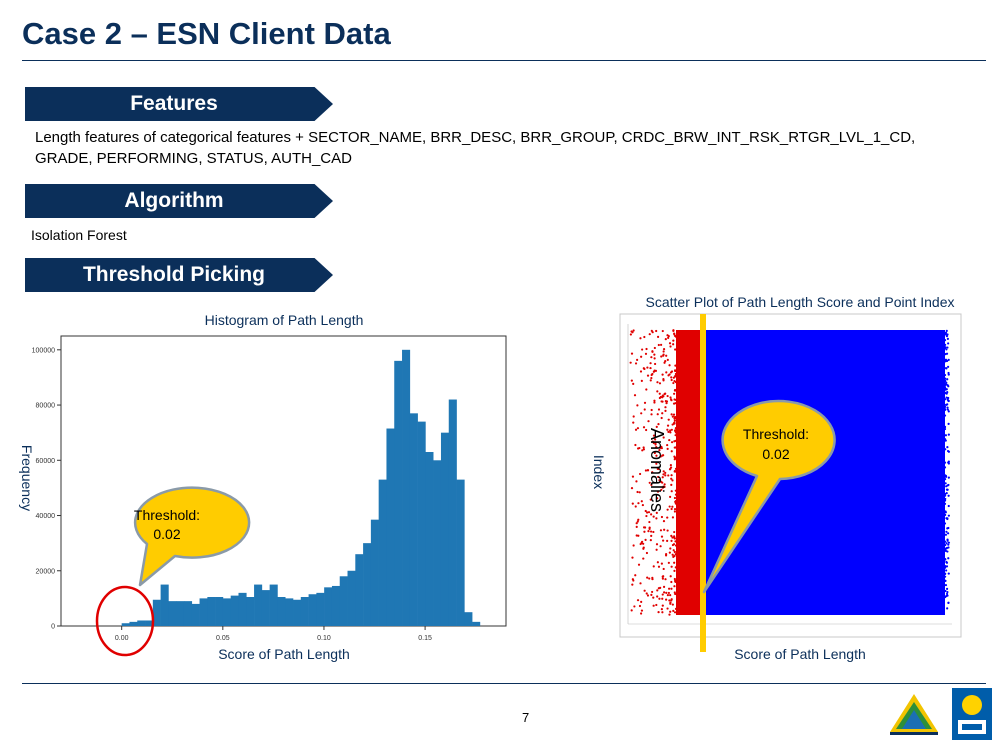  I want to click on rbc-logo, so click(972, 714).